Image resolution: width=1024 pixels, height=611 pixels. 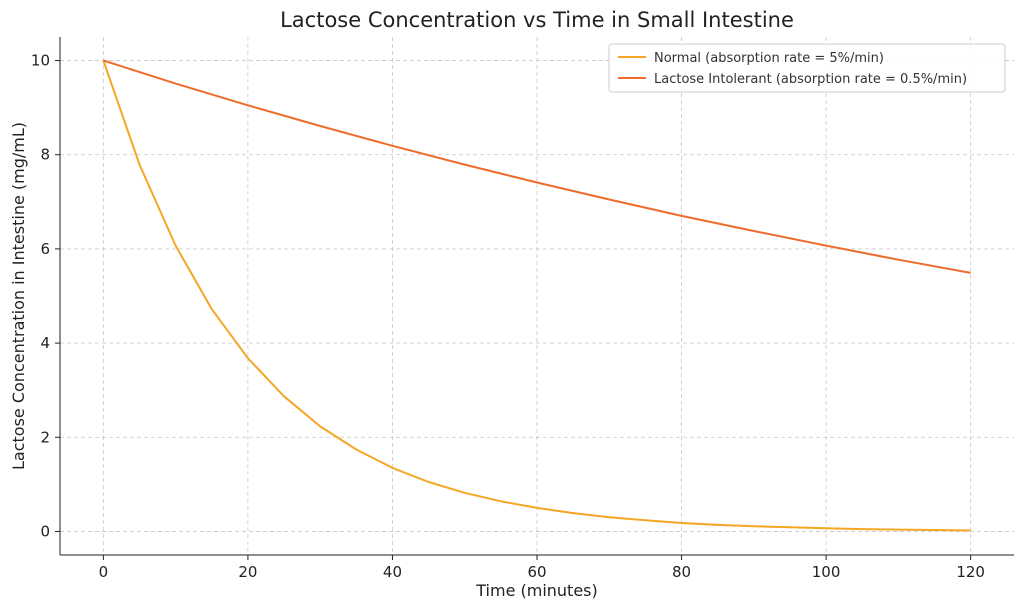 I want to click on legend-label-normal: Normal (absorption rate = 5%/min), so click(x=769, y=58).